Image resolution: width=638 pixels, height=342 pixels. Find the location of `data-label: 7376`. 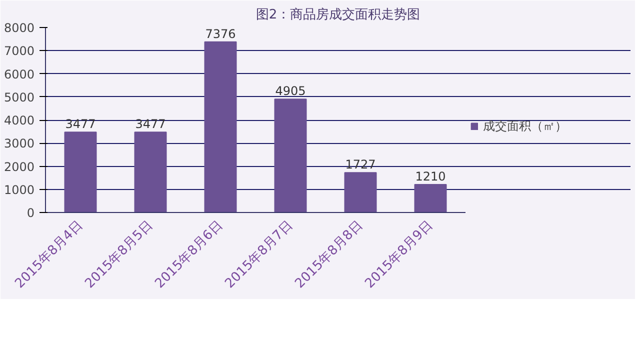

data-label: 7376 is located at coordinates (220, 33).